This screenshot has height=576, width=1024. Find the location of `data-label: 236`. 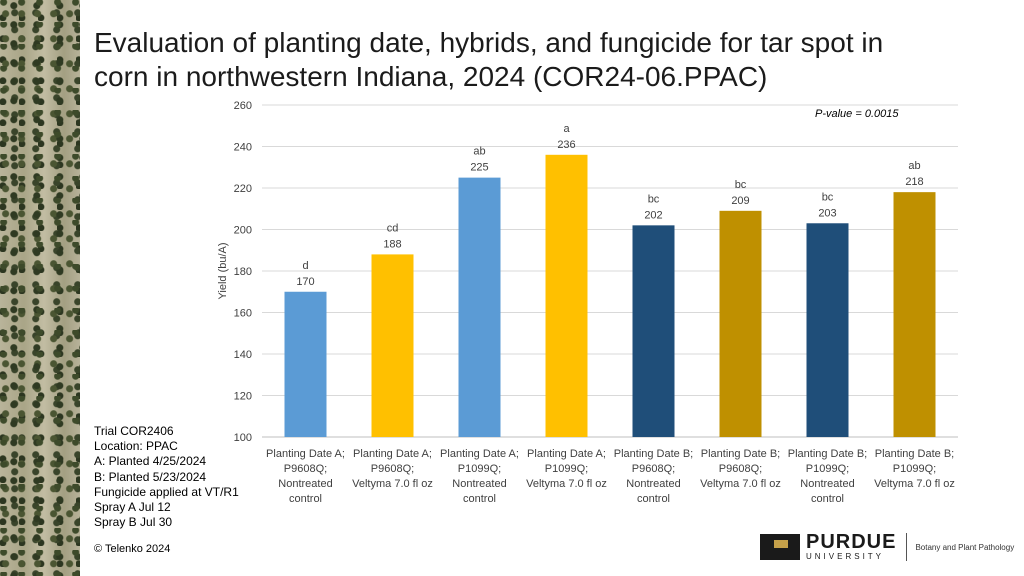

data-label: 236 is located at coordinates (566, 145).